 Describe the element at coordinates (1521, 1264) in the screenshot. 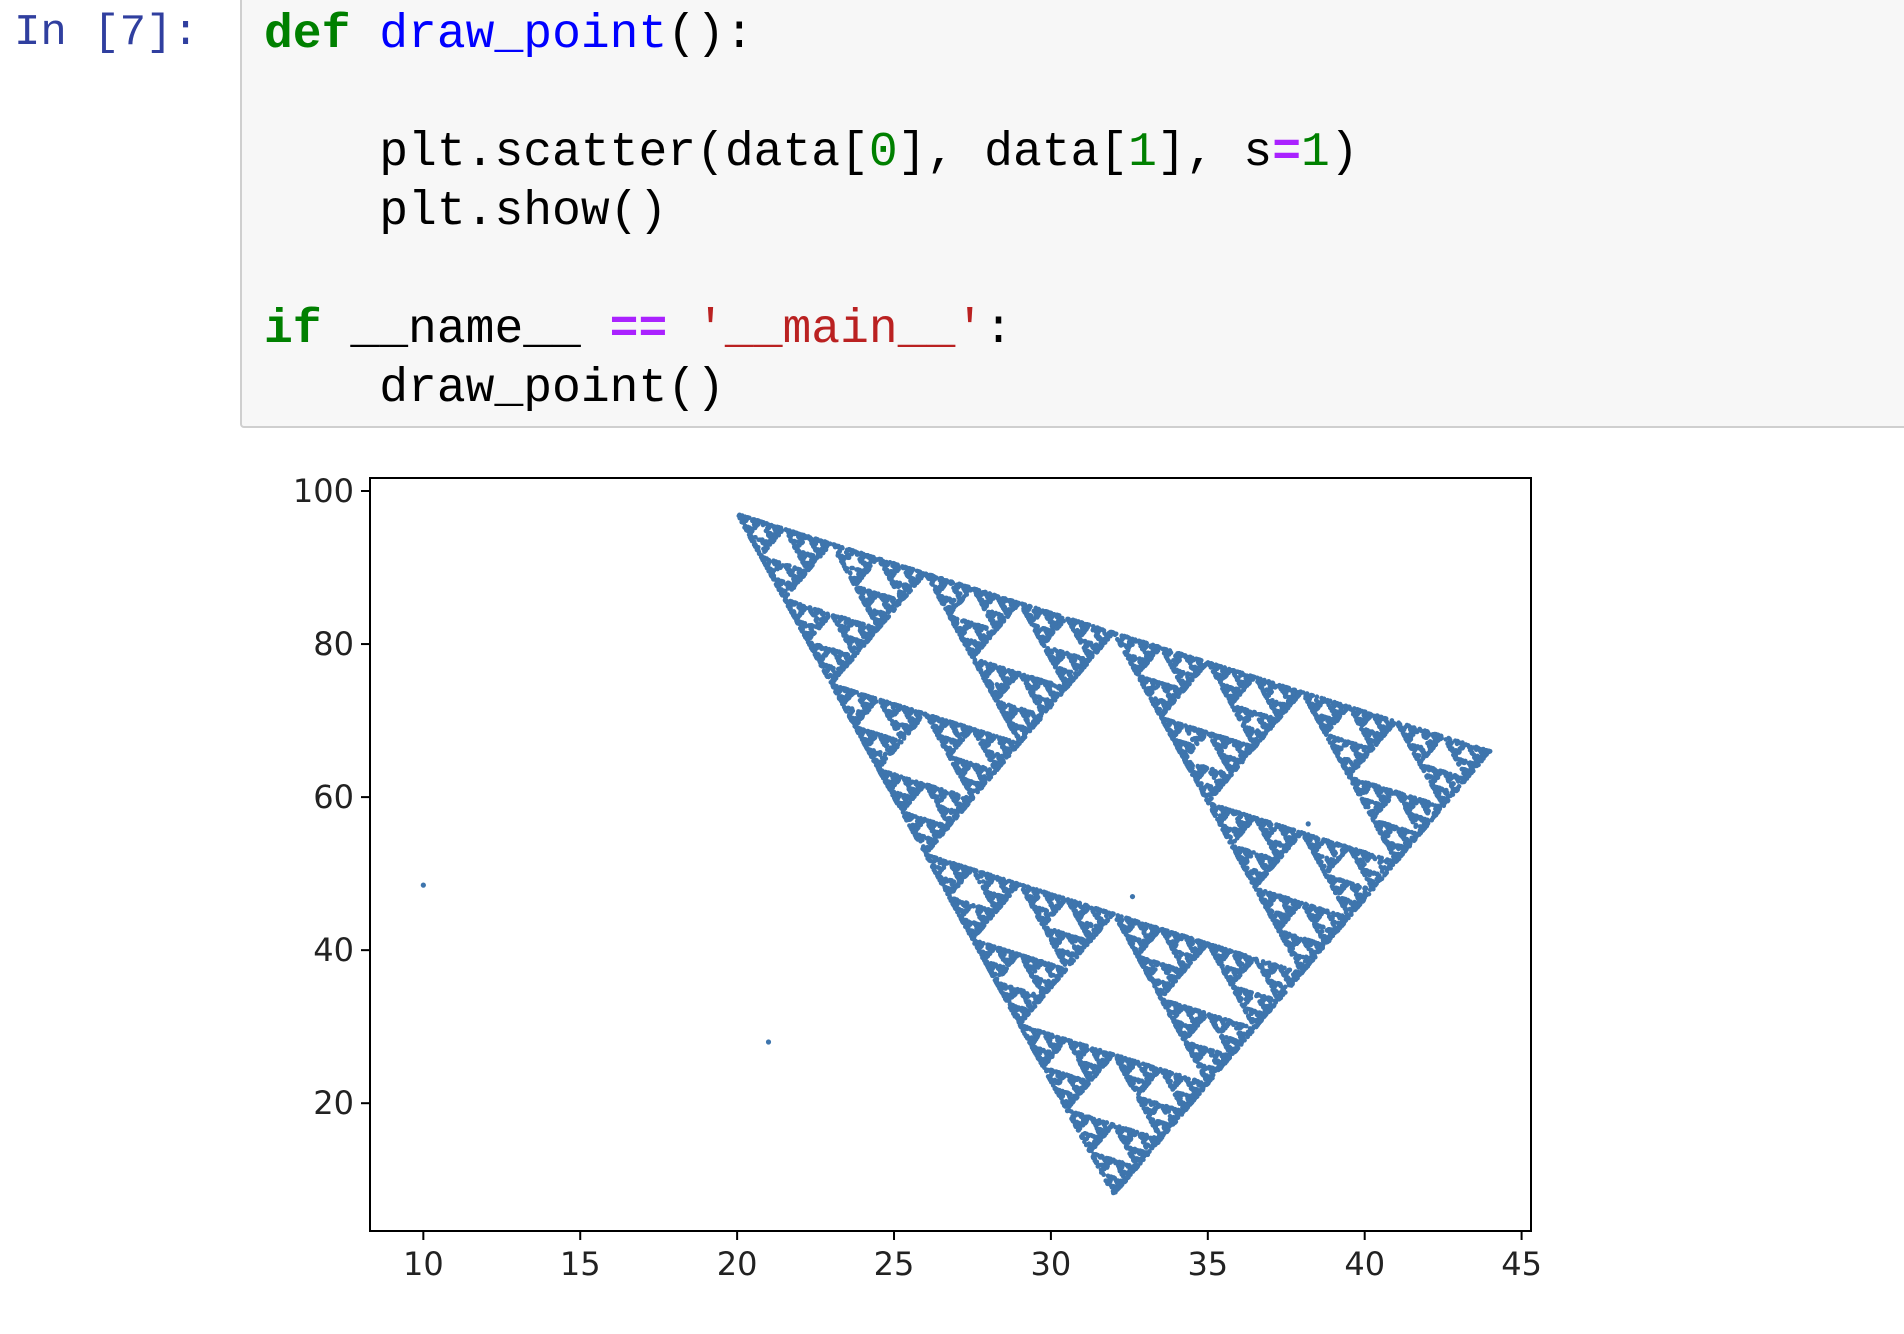

I see `x-tick-label: 45` at that location.